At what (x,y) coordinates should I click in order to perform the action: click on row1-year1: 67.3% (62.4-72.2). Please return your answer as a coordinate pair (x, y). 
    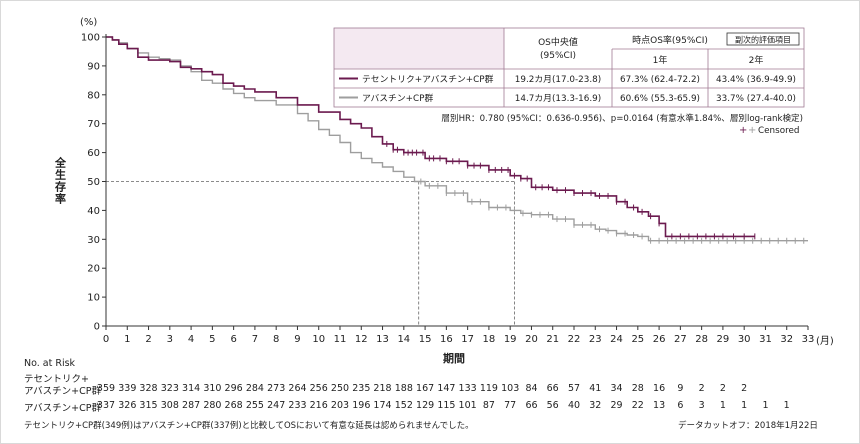
    Looking at the image, I should click on (660, 80).